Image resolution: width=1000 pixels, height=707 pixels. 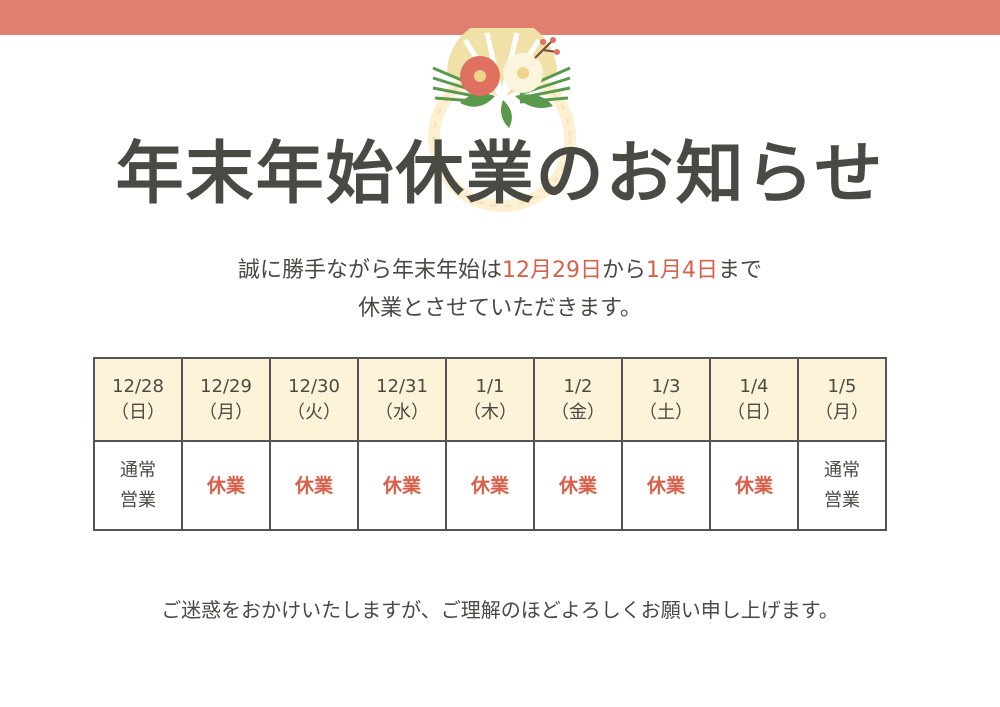 What do you see at coordinates (842, 386) in the screenshot?
I see `date: 1/5` at bounding box center [842, 386].